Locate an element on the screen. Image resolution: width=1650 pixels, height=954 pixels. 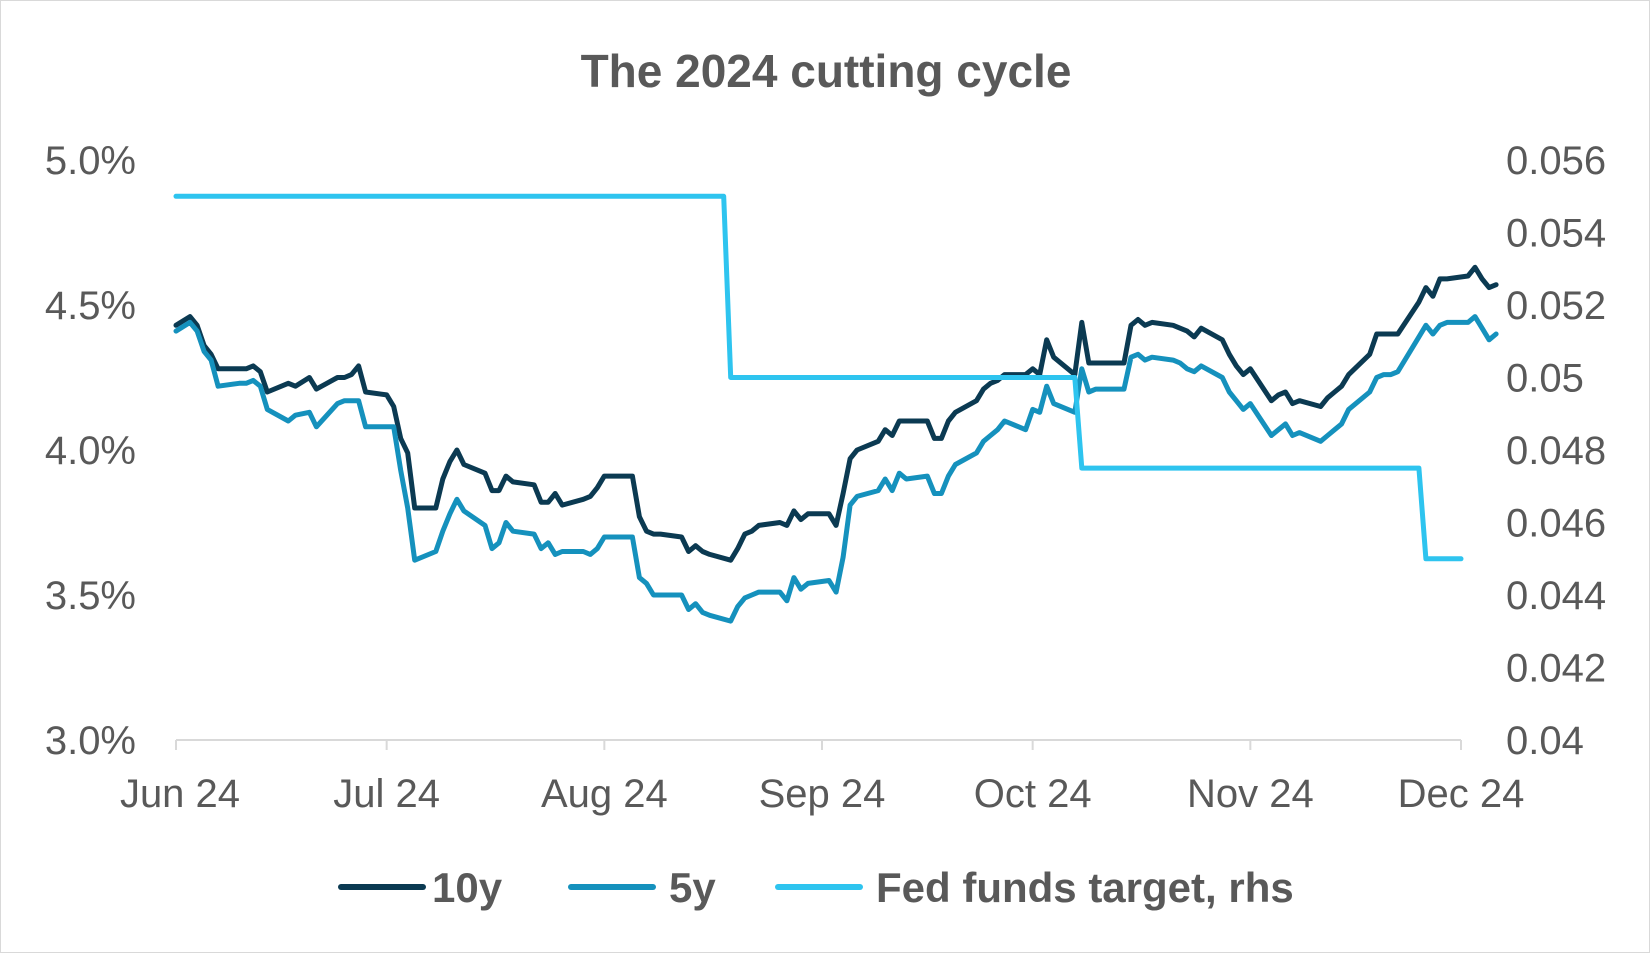
x-tick-label: Sep 24 is located at coordinates (822, 794).